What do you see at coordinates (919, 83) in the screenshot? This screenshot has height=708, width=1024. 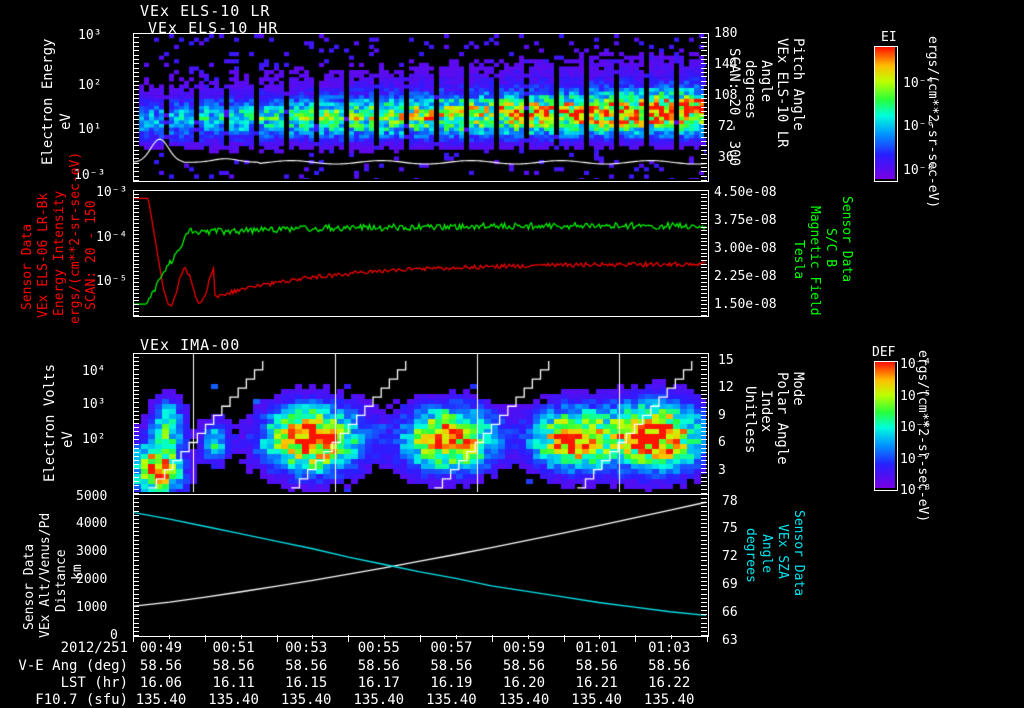 I see `panel1-colorbar-tick-0: 10⁻⁴` at bounding box center [919, 83].